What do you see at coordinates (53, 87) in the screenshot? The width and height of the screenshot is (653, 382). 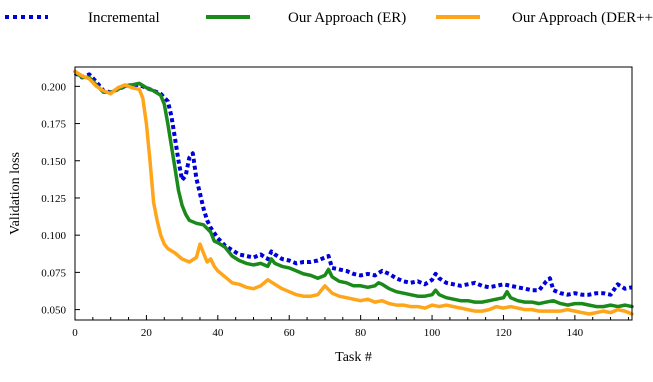 I see `y-tick-label: 0.200` at bounding box center [53, 87].